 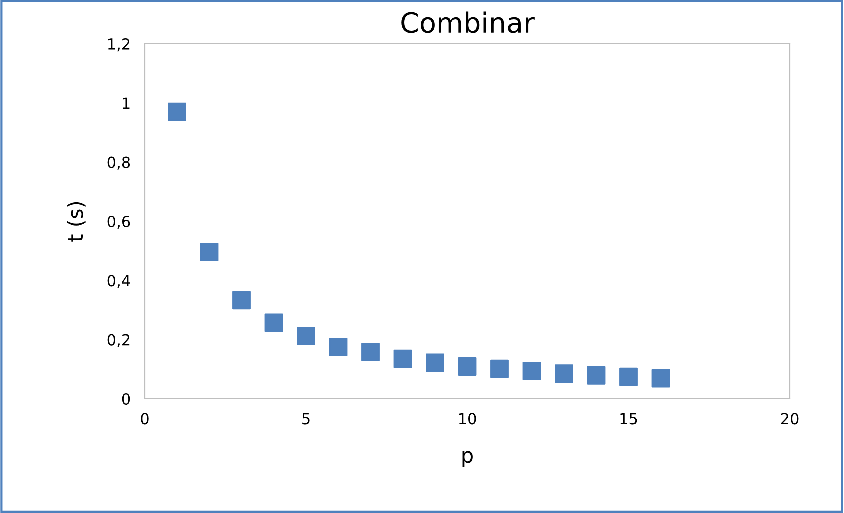 I want to click on y-axis-title: t (s), so click(x=76, y=222).